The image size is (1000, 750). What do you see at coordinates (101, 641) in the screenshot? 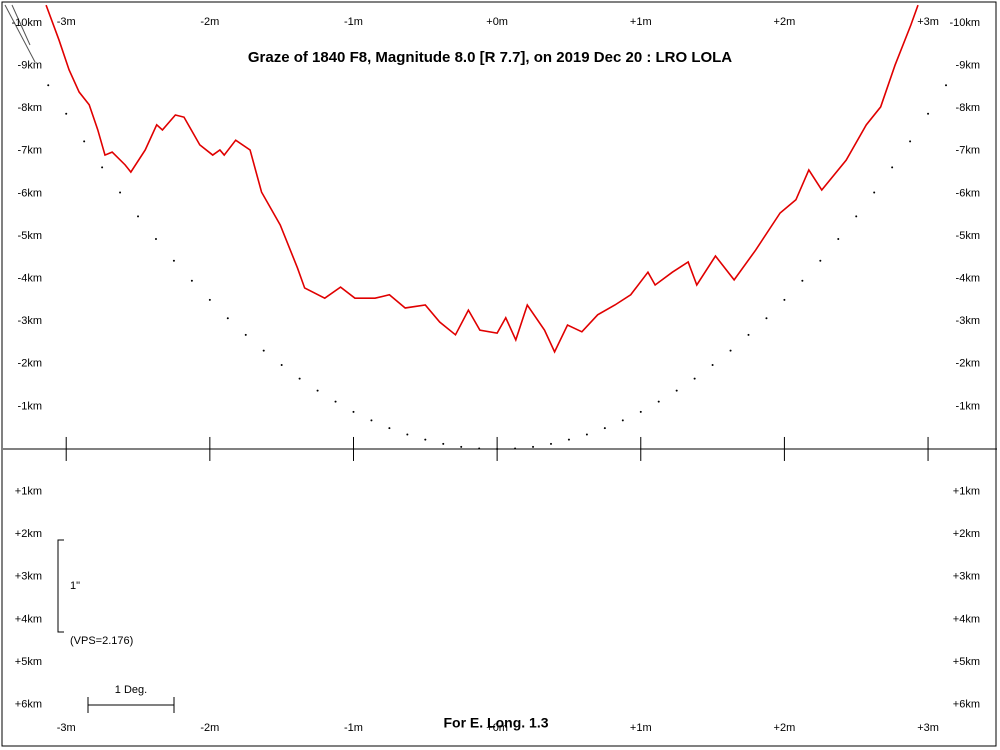
I see `annotation: (VPS=2.176)` at bounding box center [101, 641].